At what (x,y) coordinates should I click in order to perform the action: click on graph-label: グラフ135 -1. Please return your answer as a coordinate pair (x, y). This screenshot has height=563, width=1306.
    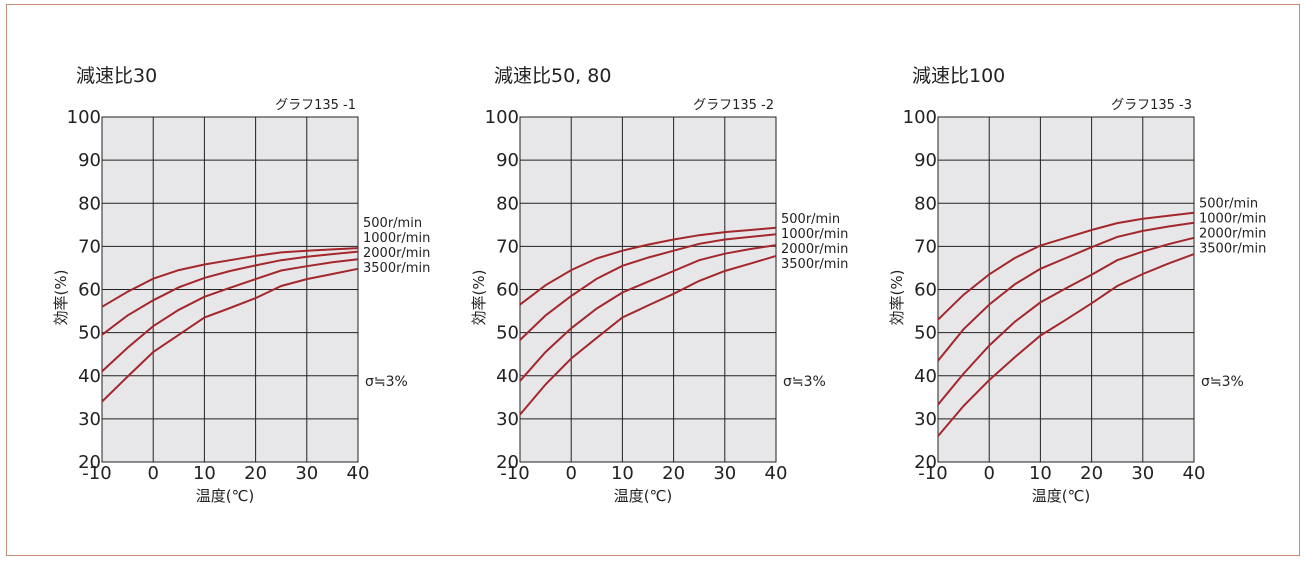
    Looking at the image, I should click on (315, 105).